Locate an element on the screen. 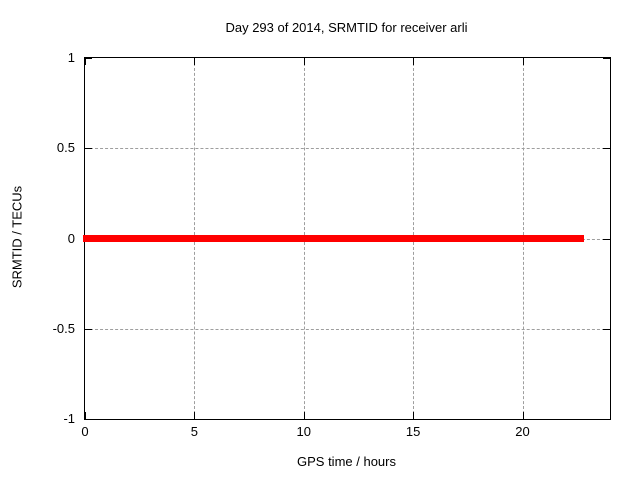  x-axis-label: GPS time / hours is located at coordinates (346, 461).